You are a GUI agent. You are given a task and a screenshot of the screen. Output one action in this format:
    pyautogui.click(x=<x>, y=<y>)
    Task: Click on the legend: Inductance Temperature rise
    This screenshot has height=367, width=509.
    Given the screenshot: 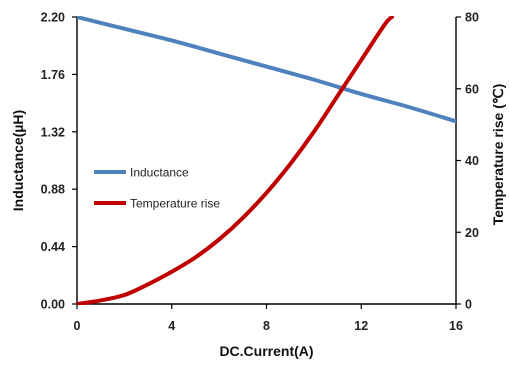 What is the action you would take?
    pyautogui.click(x=157, y=188)
    